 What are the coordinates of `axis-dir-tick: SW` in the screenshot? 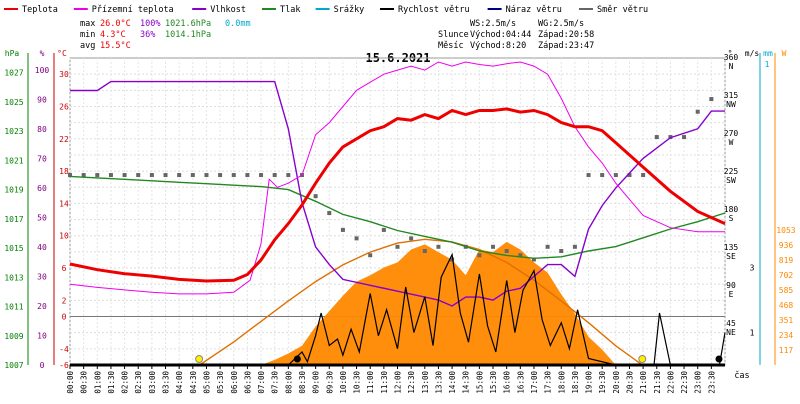 It's located at (731, 180).